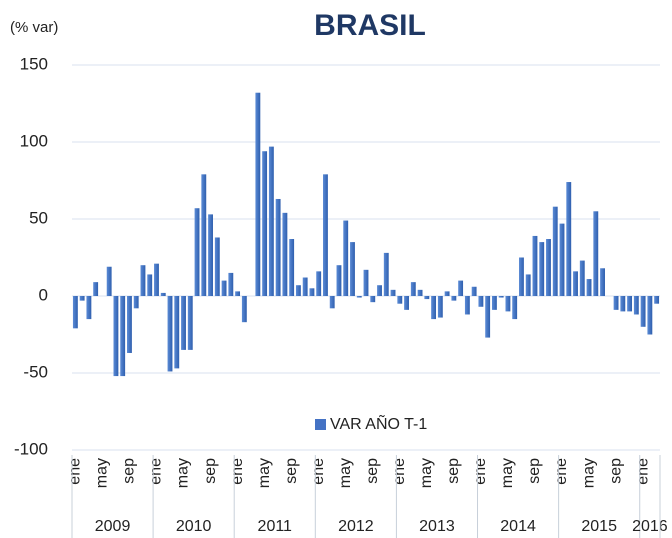 Image resolution: width=672 pixels, height=538 pixels. What do you see at coordinates (43, 294) in the screenshot?
I see `y-tick-label: 0` at bounding box center [43, 294].